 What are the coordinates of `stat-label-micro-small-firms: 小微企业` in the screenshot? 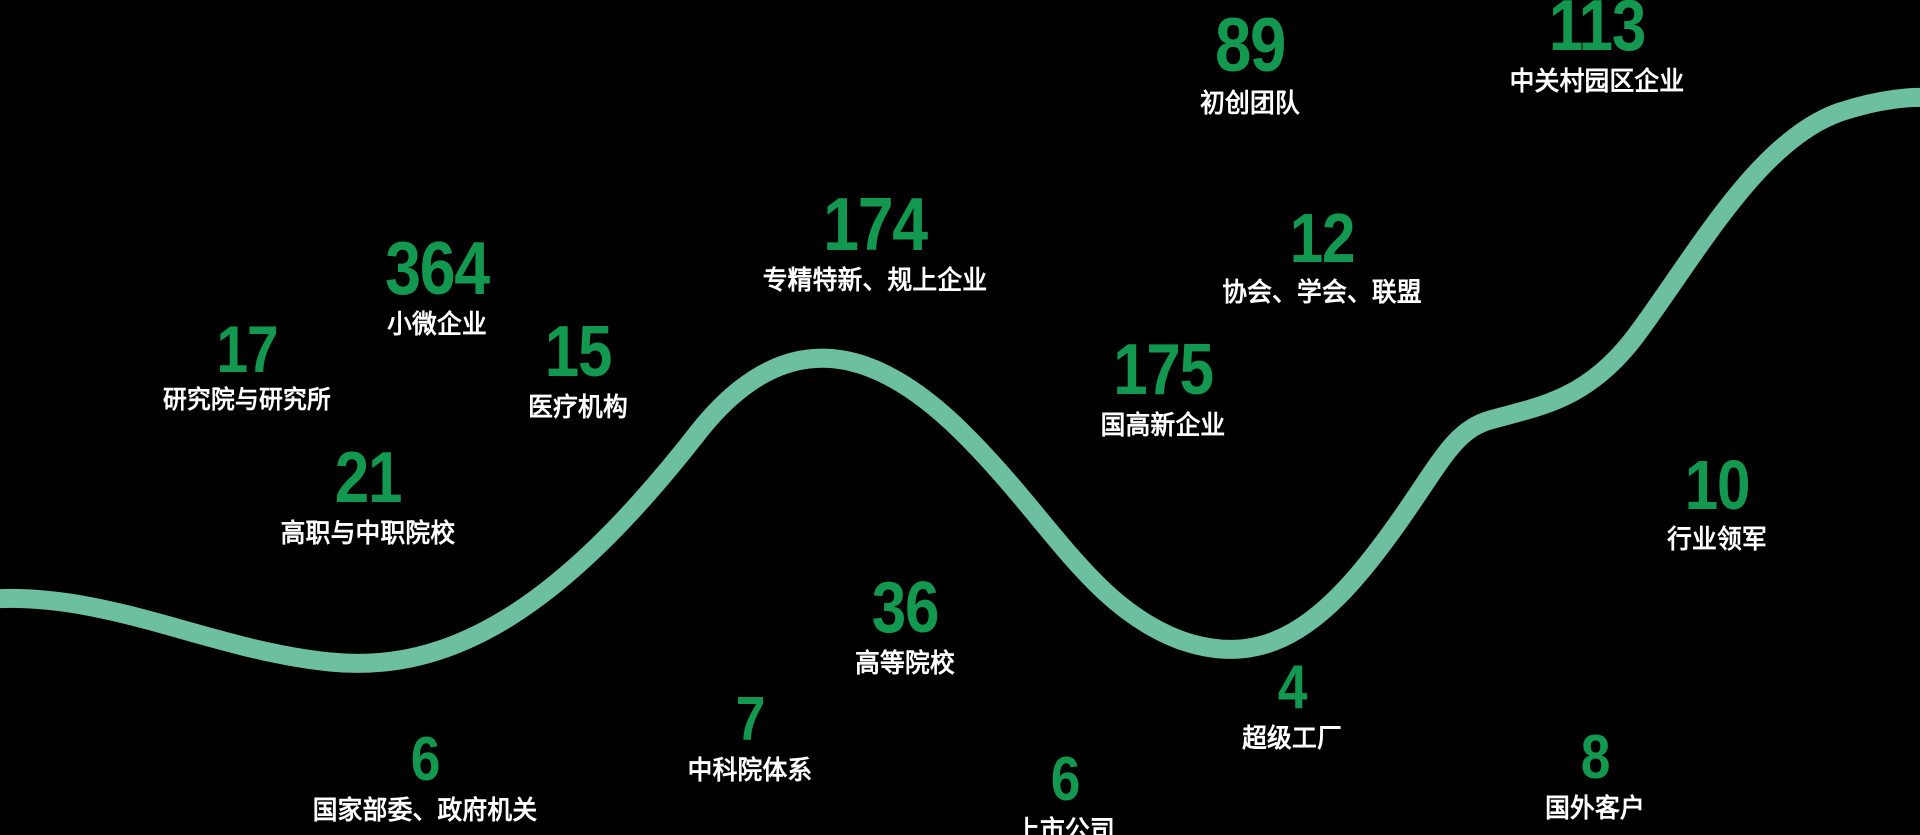 It's located at (437, 324).